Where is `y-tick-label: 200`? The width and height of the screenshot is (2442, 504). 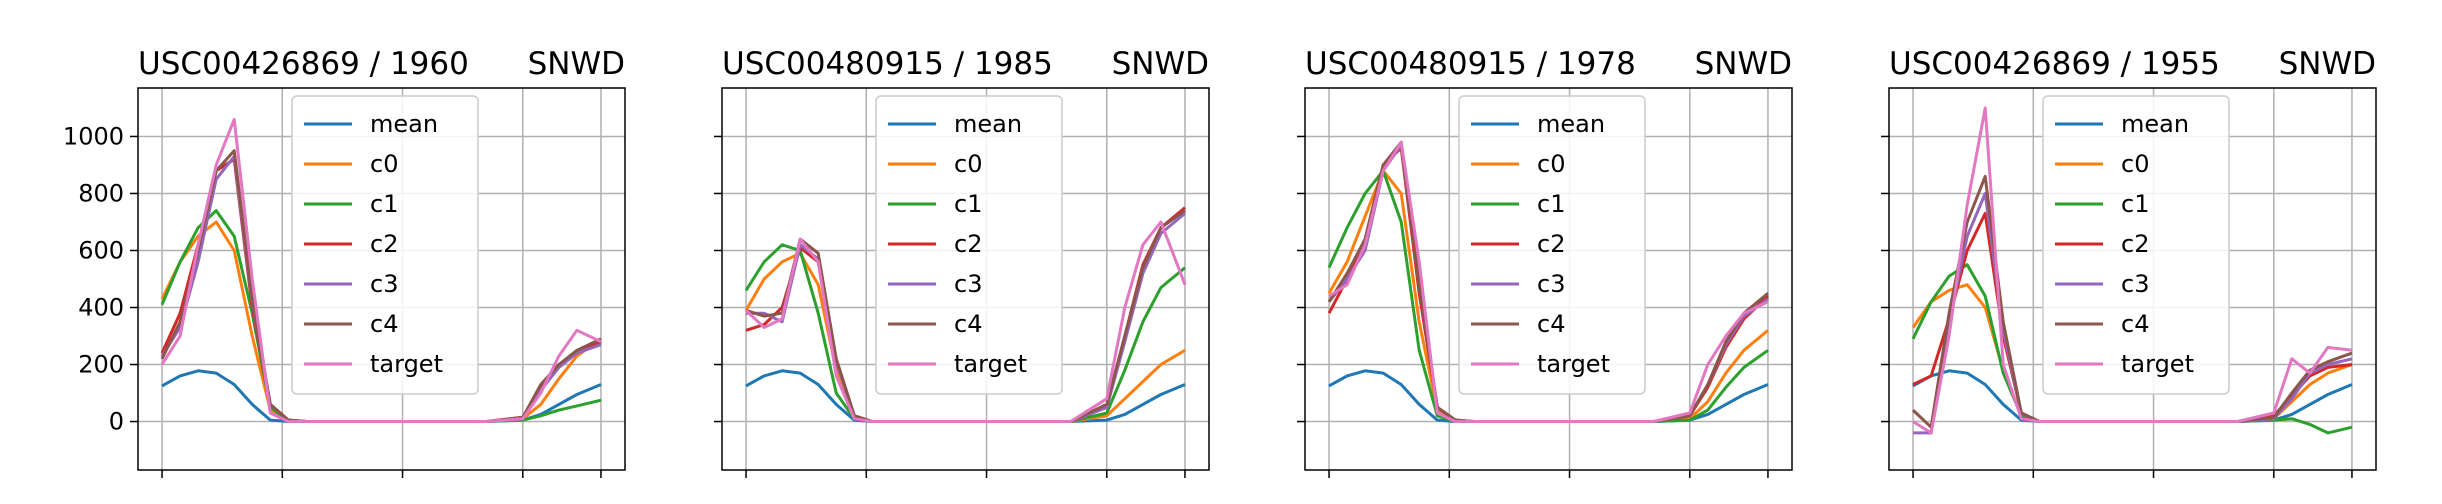
y-tick-label: 200 is located at coordinates (101, 365).